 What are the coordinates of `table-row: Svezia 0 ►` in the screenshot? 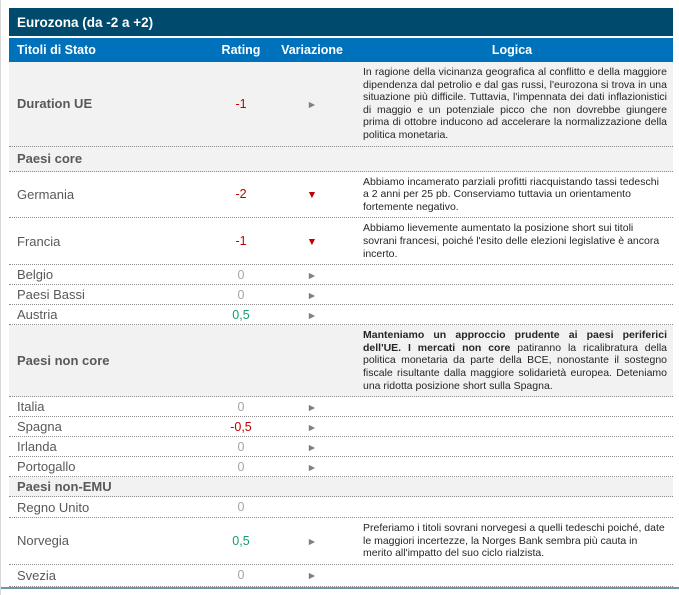 It's located at (341, 576).